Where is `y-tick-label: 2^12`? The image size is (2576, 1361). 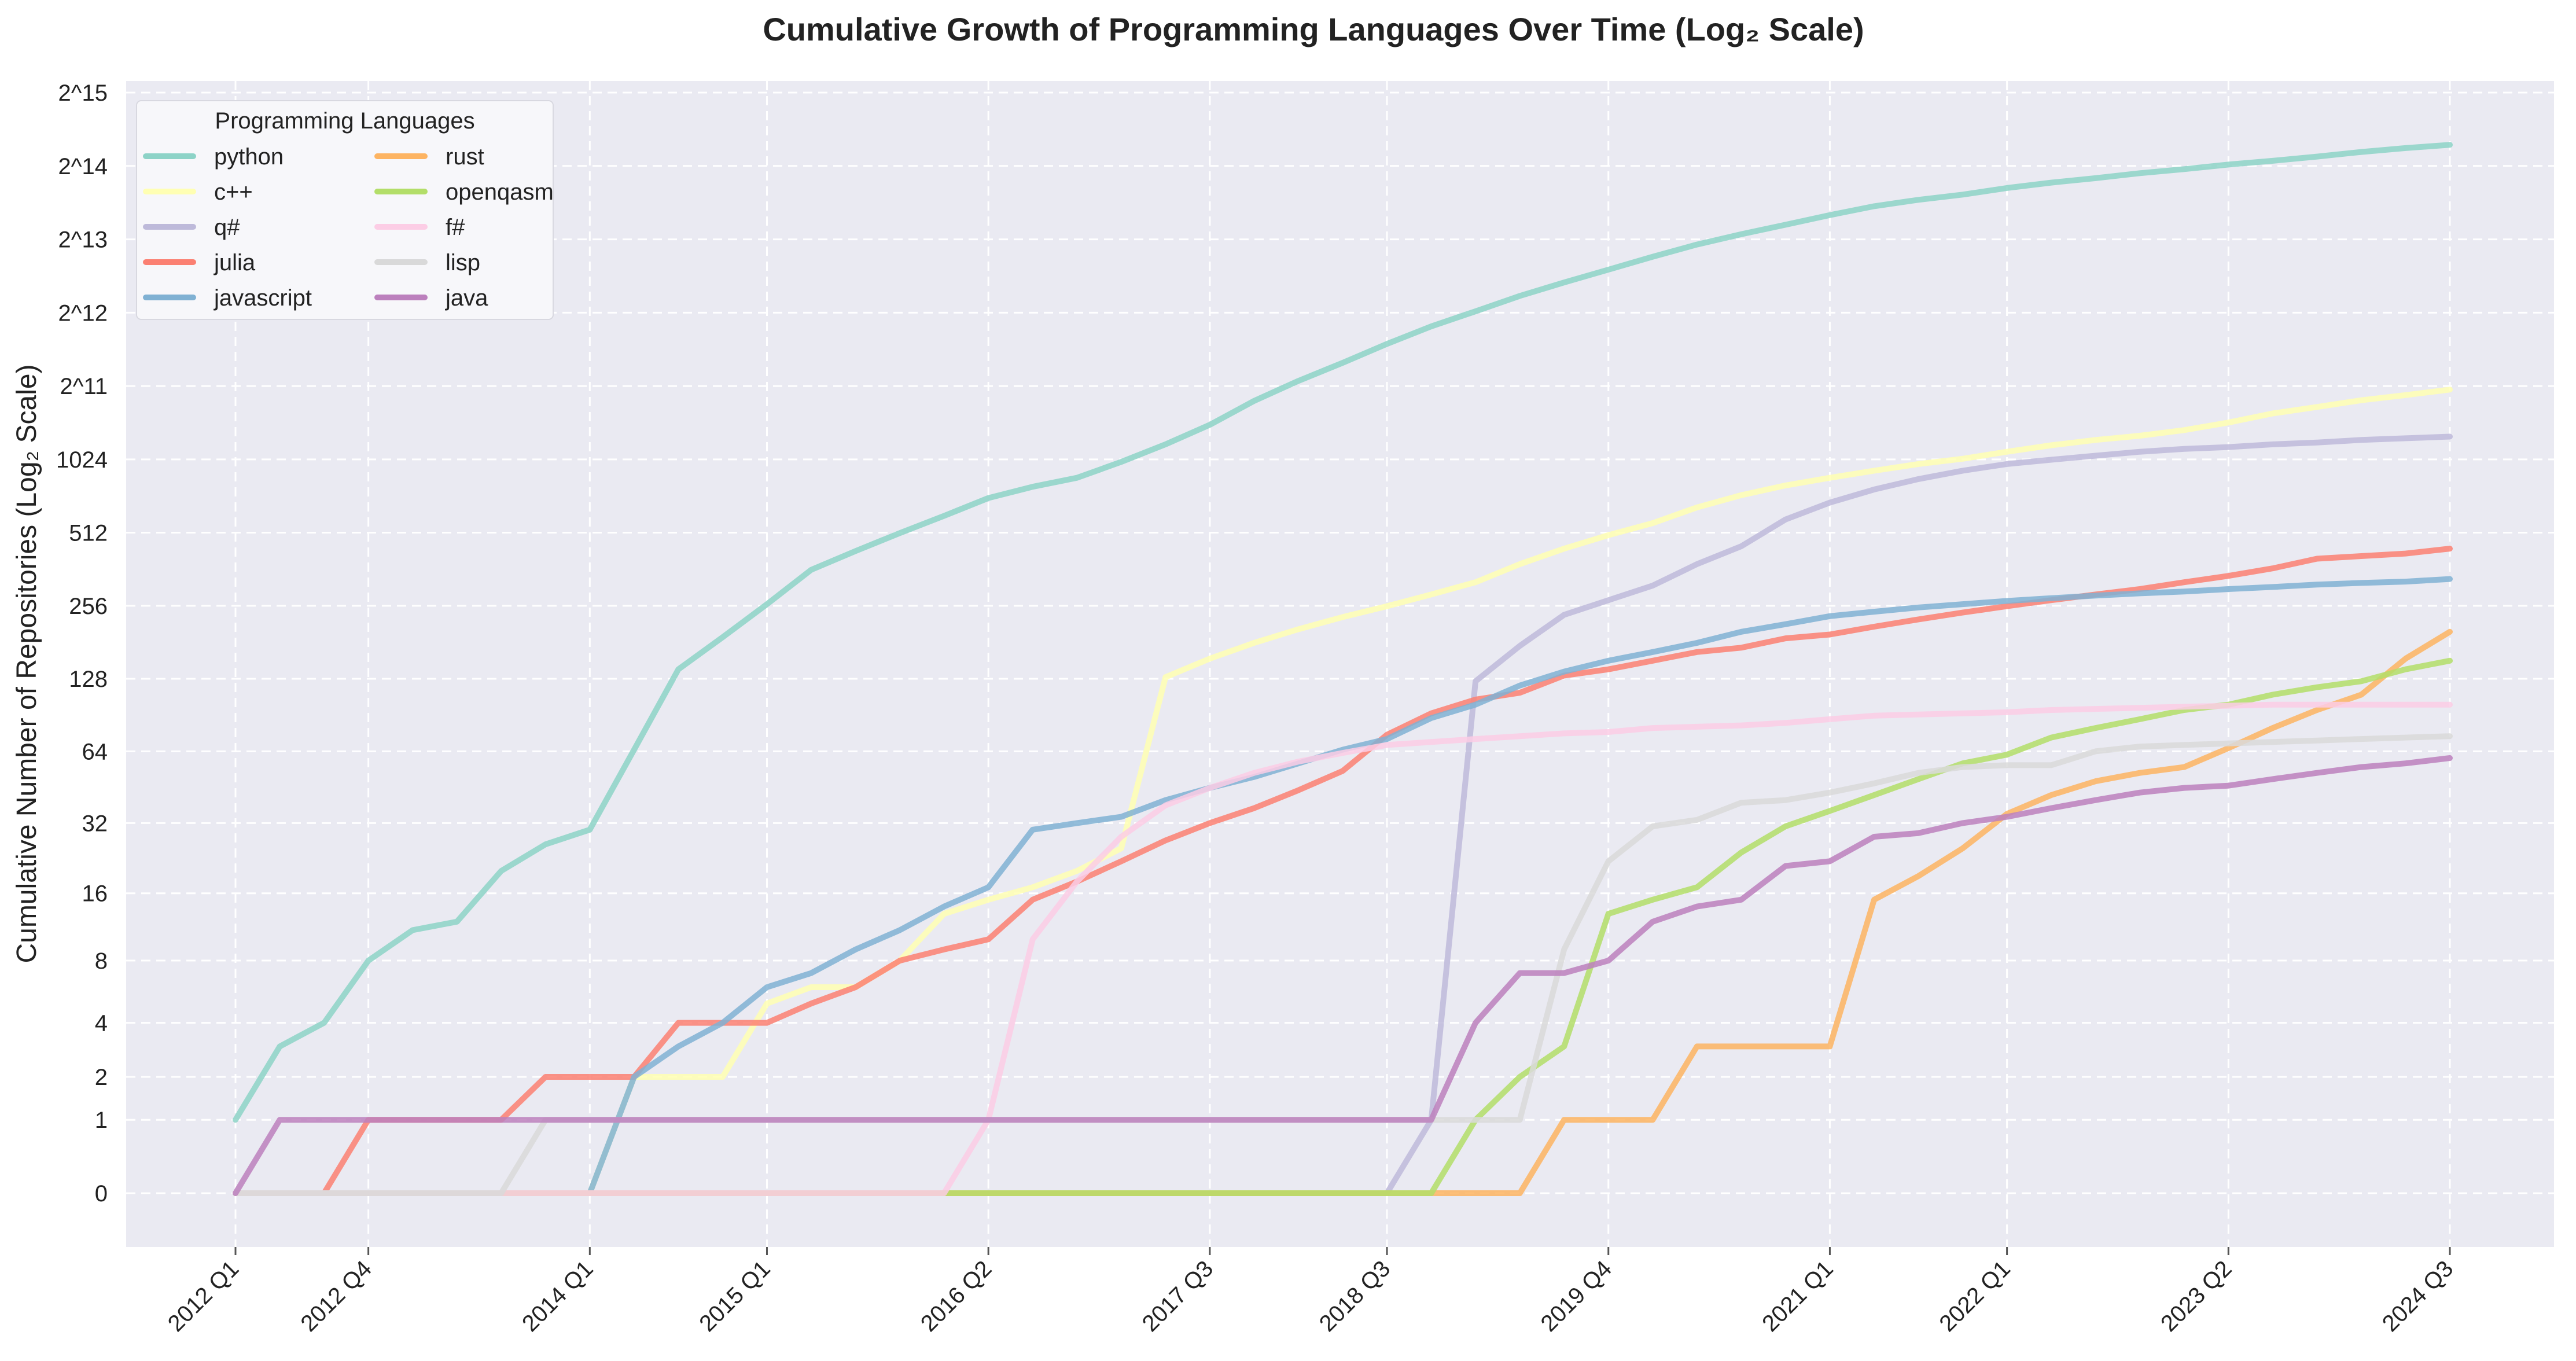 y-tick-label: 2^12 is located at coordinates (83, 313).